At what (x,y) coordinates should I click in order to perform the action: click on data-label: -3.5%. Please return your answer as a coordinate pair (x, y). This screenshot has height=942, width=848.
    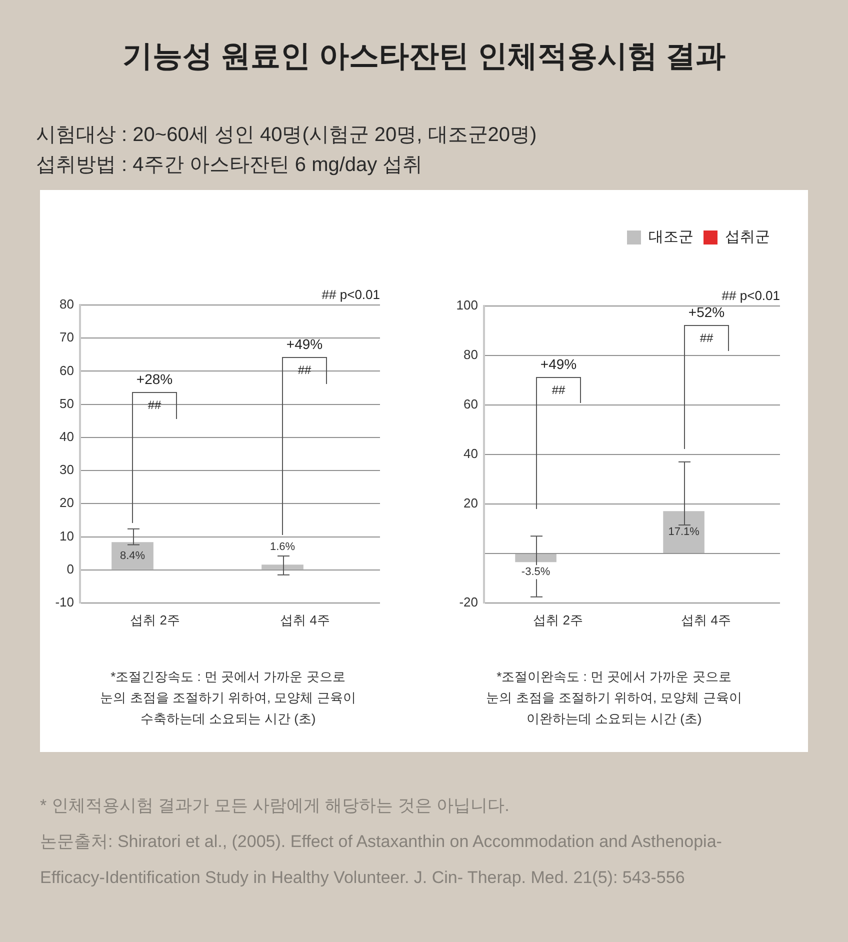
    Looking at the image, I should click on (535, 572).